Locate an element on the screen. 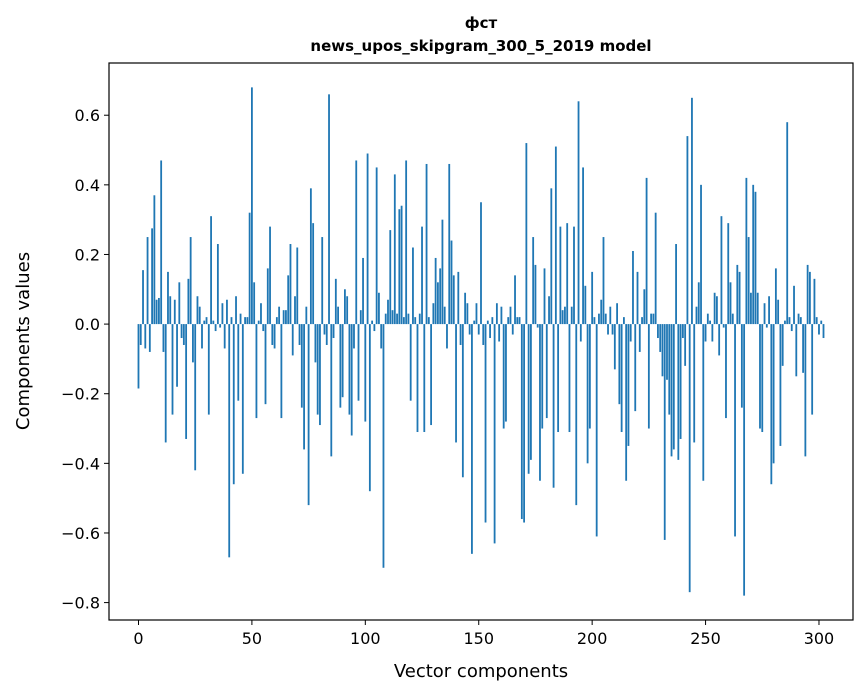 This screenshot has width=867, height=696. x-tick-label: 50 is located at coordinates (252, 638).